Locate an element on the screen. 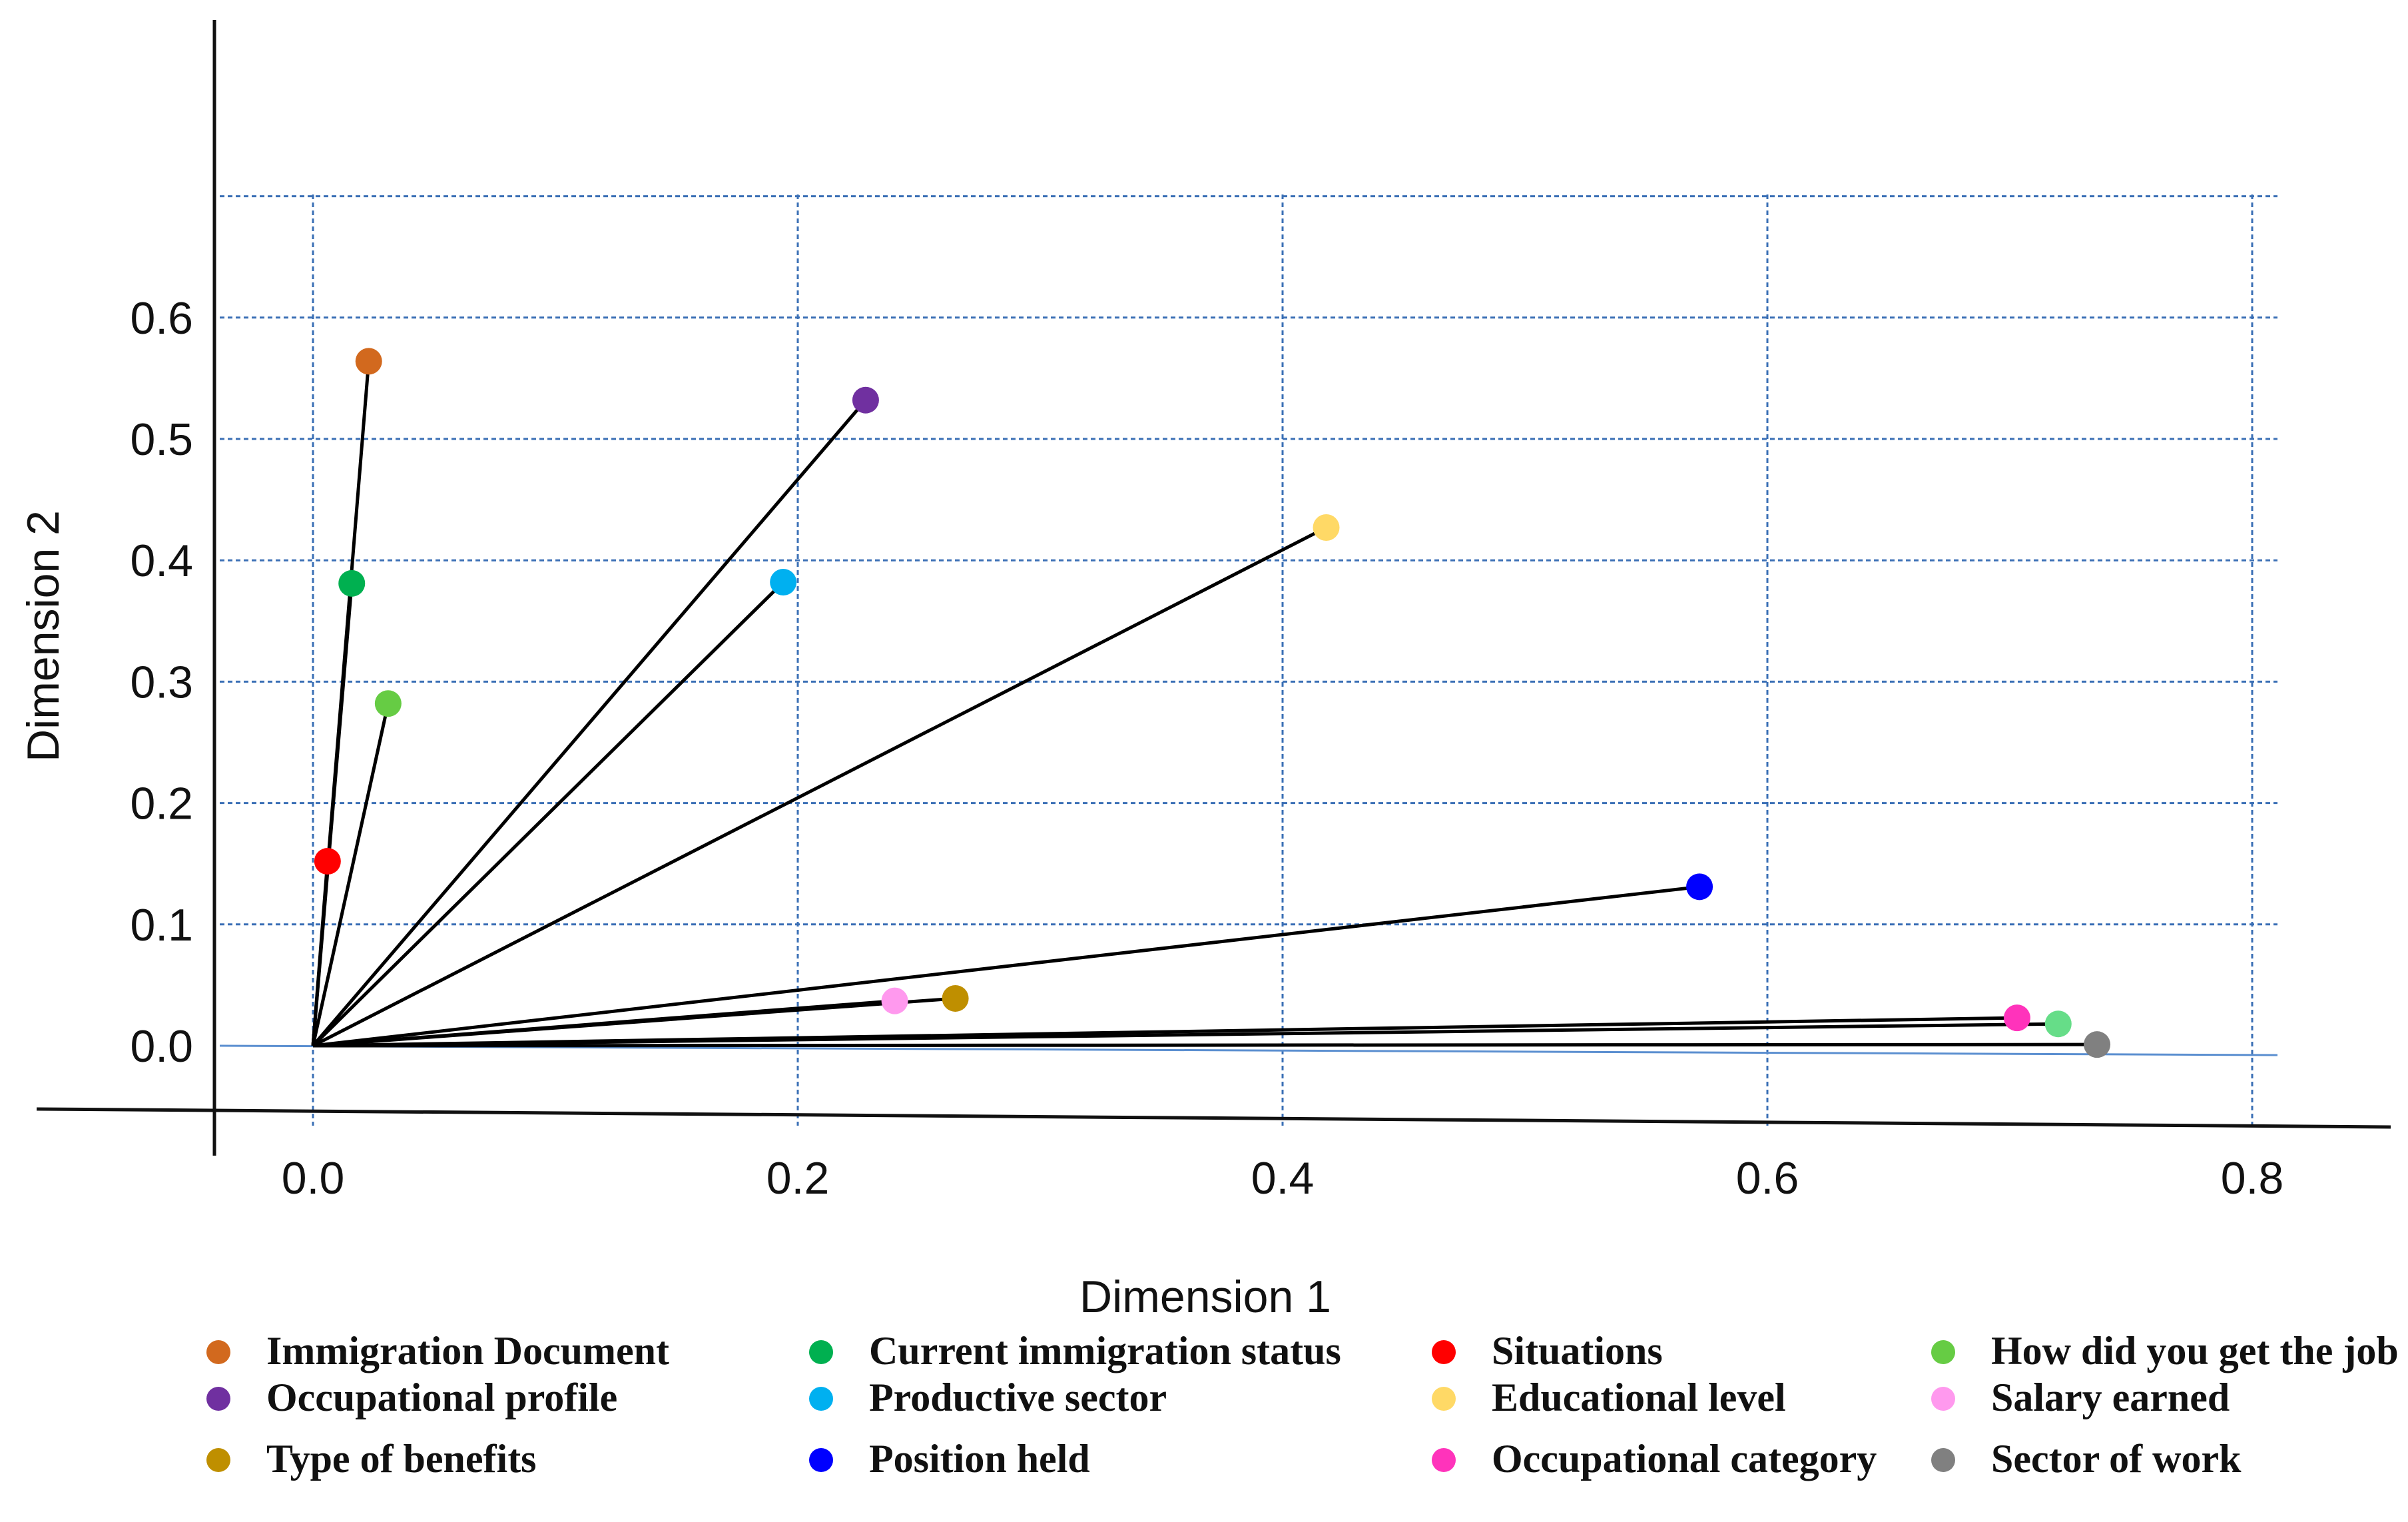 This screenshot has height=1522, width=2408. y-tick-label: 0.1 is located at coordinates (161, 925).